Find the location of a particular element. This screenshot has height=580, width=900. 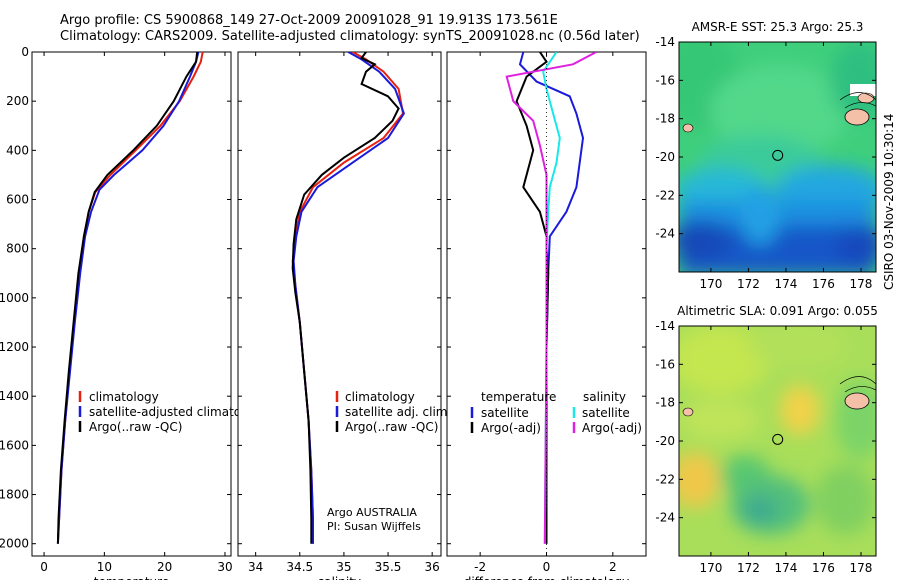

sst_map-ytick-label: -16 is located at coordinates (665, 80).